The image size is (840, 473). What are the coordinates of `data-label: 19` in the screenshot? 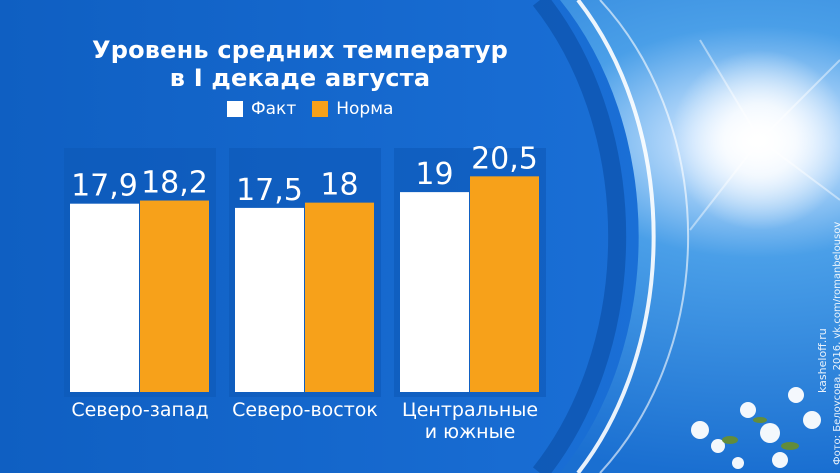 It's located at (434, 174).